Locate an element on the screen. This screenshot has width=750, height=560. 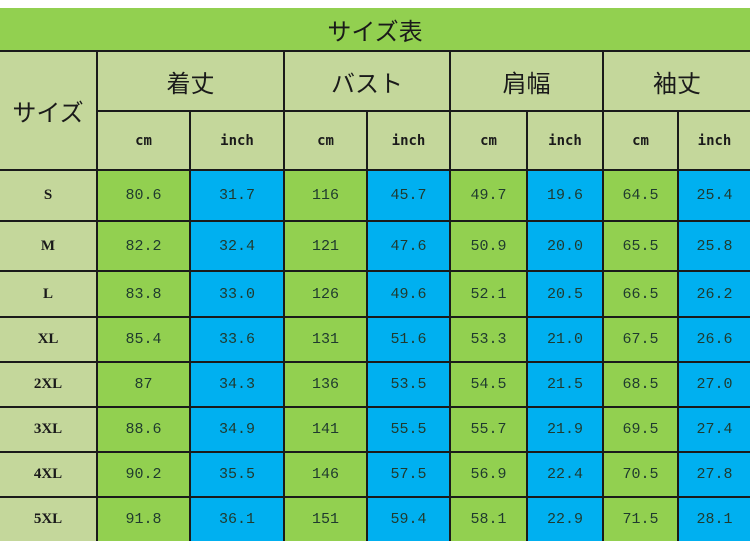
cm-value-cell: 141 is located at coordinates (325, 429).